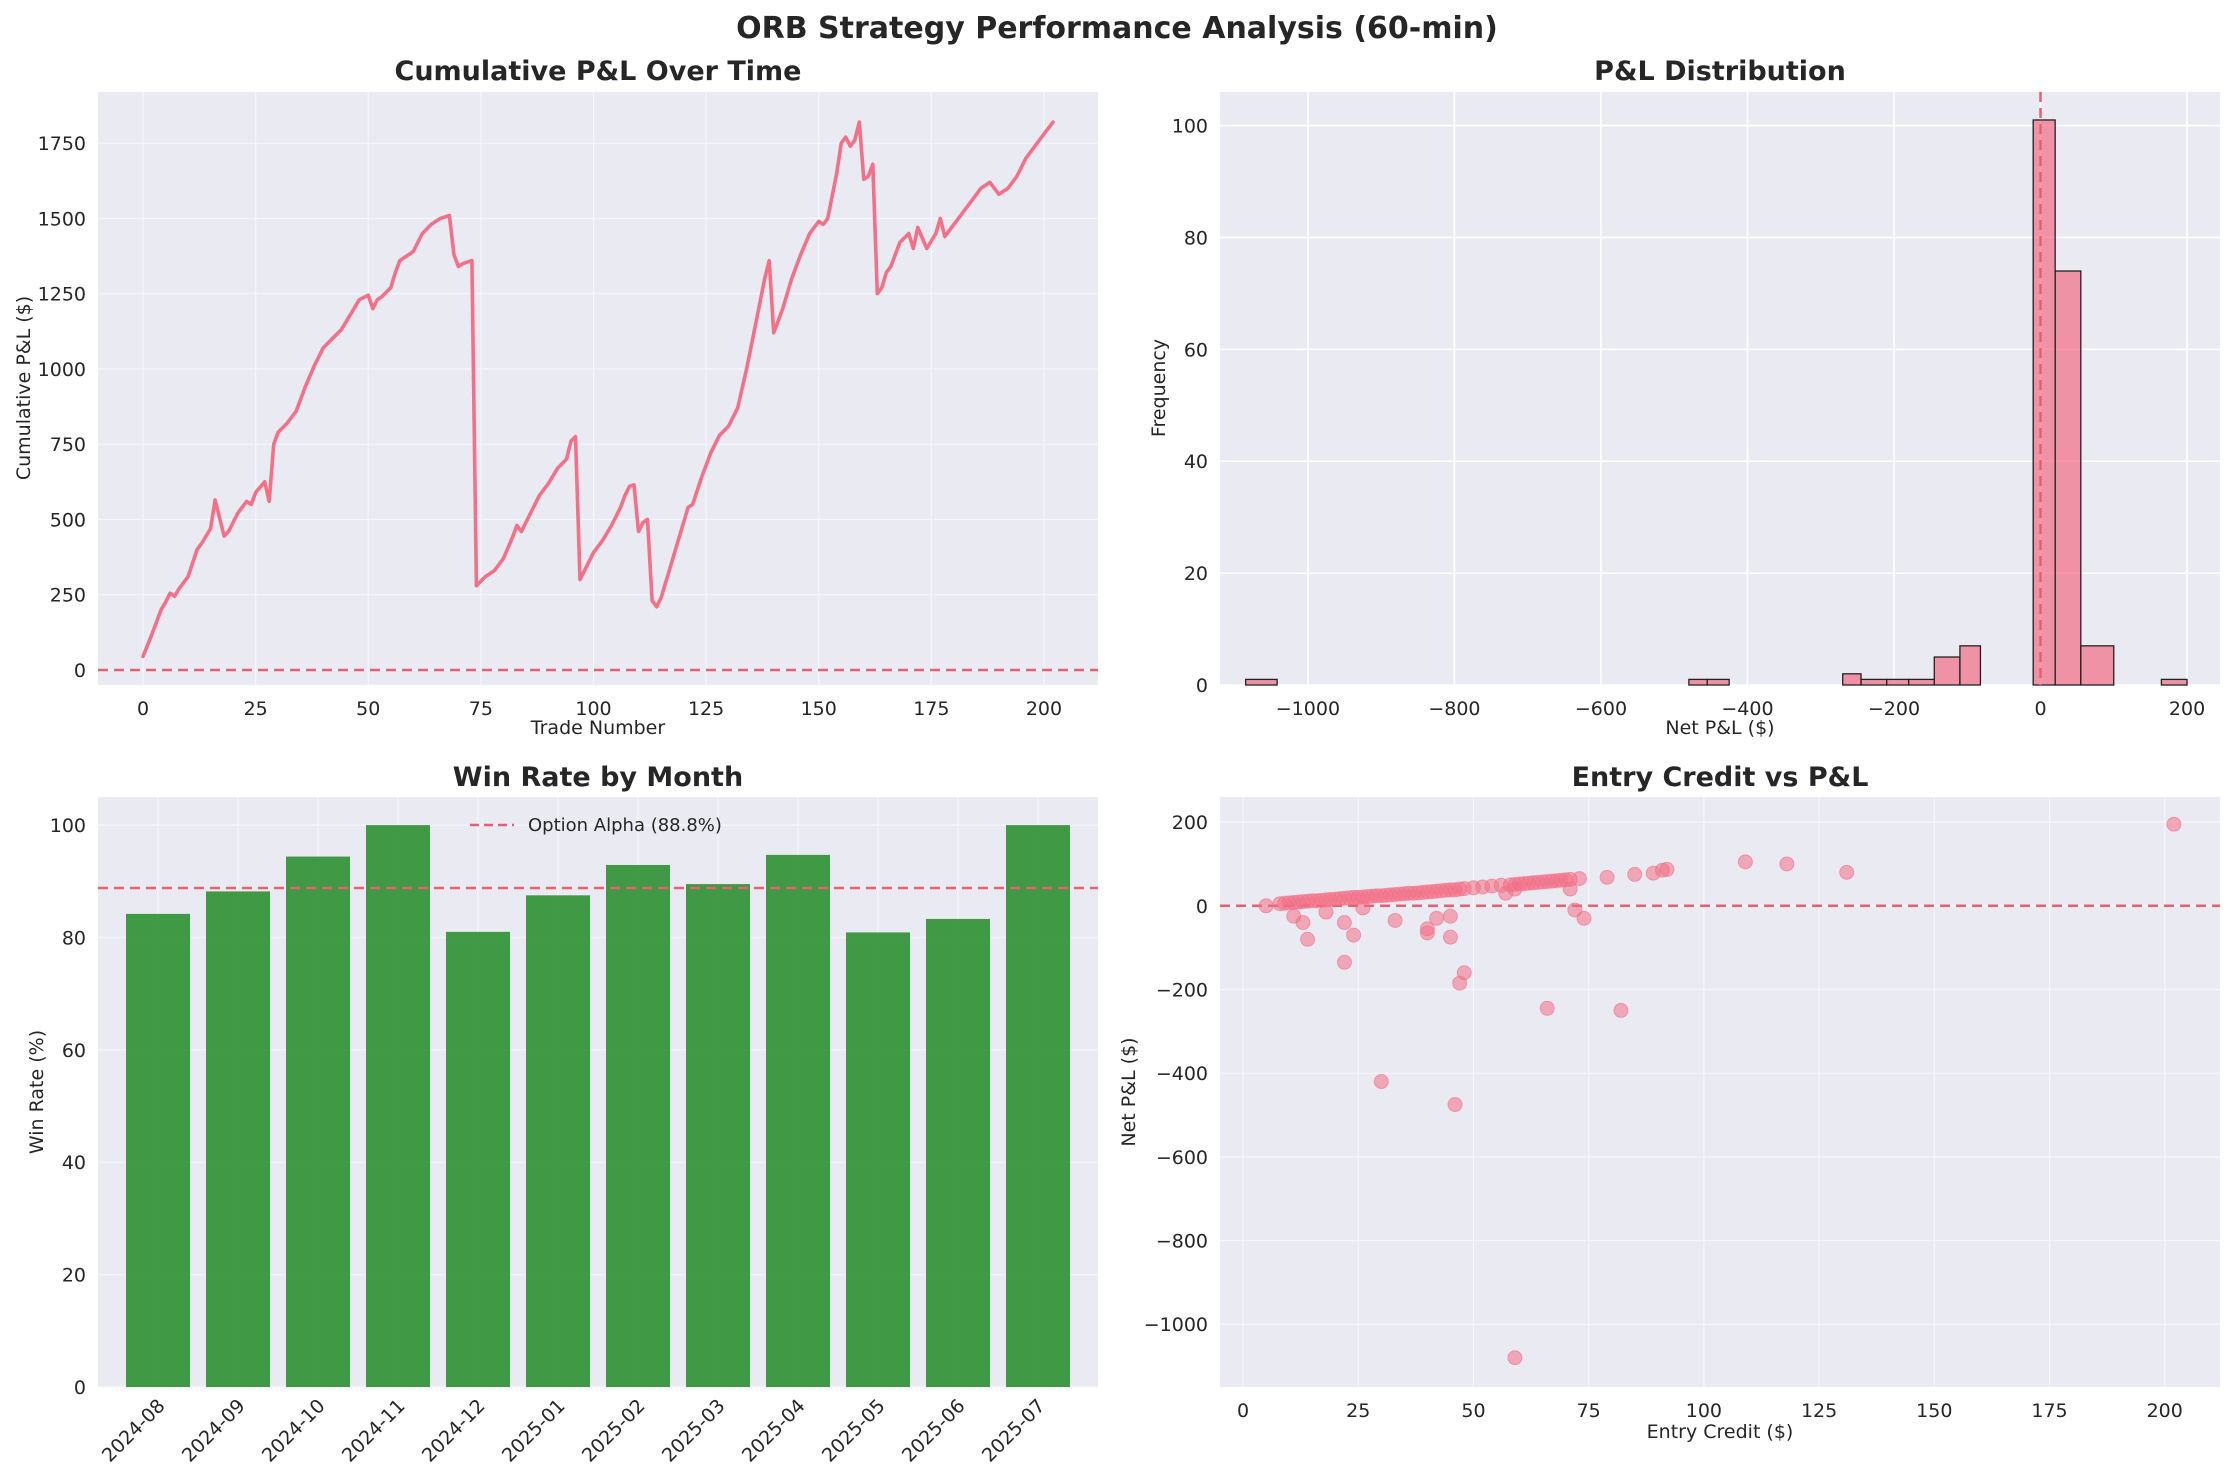 This screenshot has height=1477, width=2234. I want to click on y-tick-label: 20, so click(74, 1276).